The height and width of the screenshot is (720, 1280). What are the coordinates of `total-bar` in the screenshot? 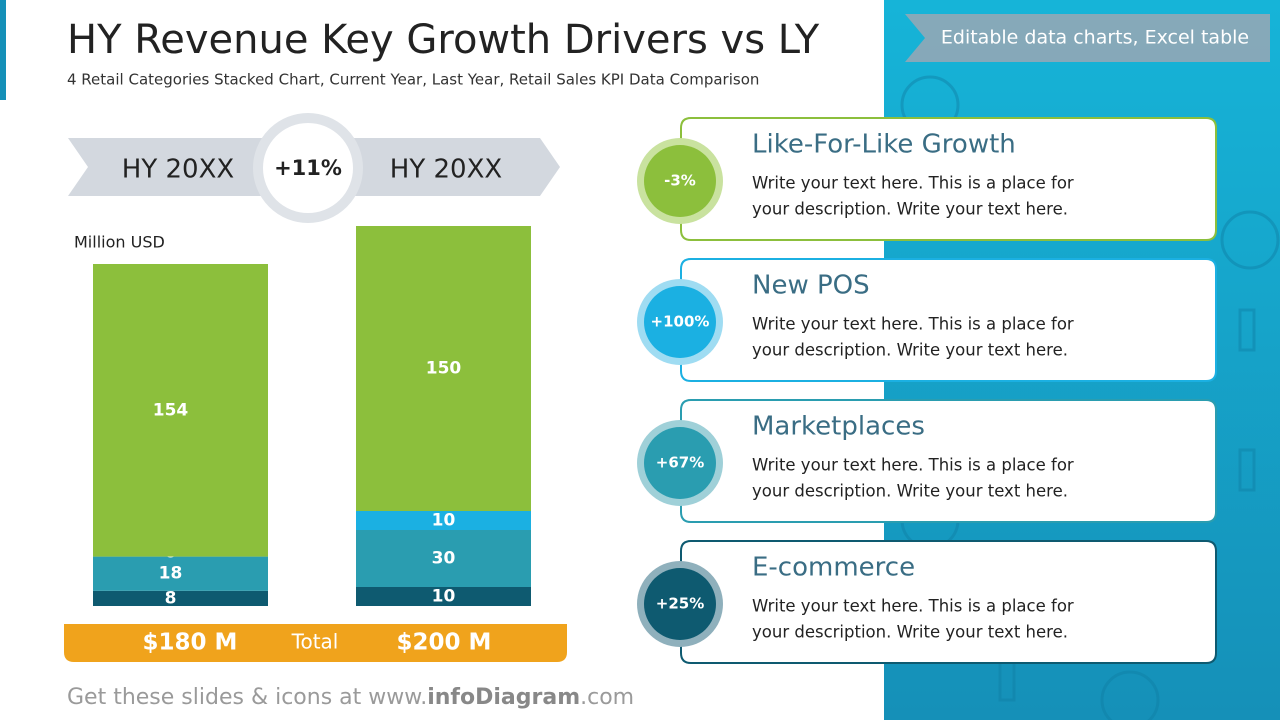 It's located at (315, 643).